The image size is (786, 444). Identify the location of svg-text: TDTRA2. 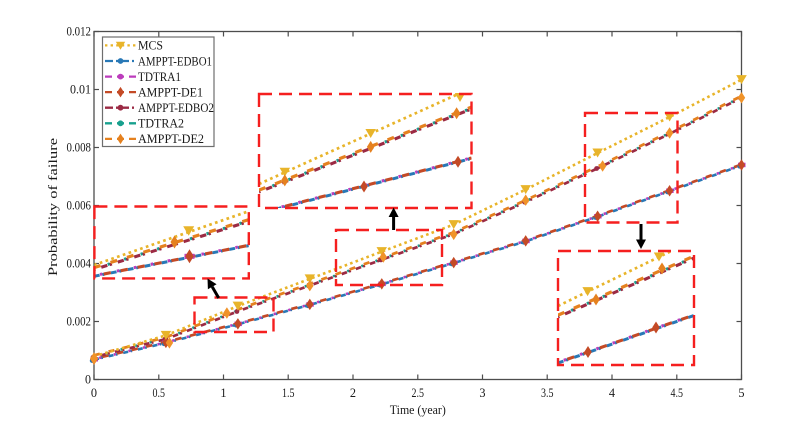
(161, 124).